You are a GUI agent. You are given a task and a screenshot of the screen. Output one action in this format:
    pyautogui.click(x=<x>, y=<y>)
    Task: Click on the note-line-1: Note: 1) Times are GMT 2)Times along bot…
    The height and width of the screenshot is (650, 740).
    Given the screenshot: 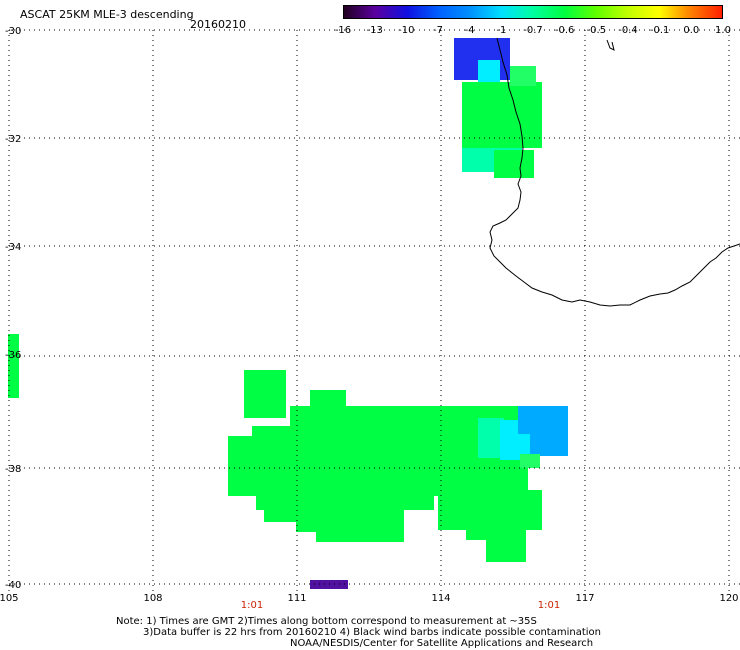 What is the action you would take?
    pyautogui.click(x=326, y=621)
    